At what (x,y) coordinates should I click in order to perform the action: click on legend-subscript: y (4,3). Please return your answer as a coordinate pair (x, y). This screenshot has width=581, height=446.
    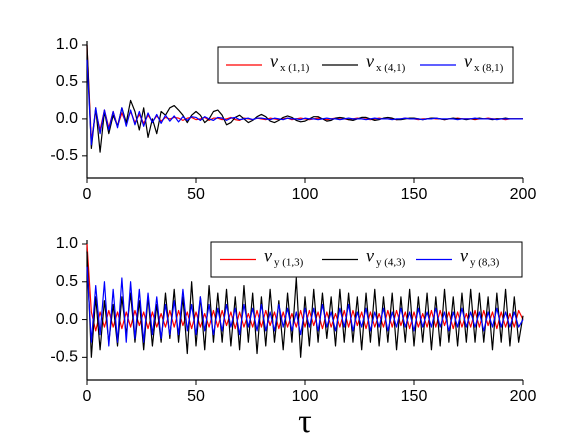
    Looking at the image, I should click on (391, 262).